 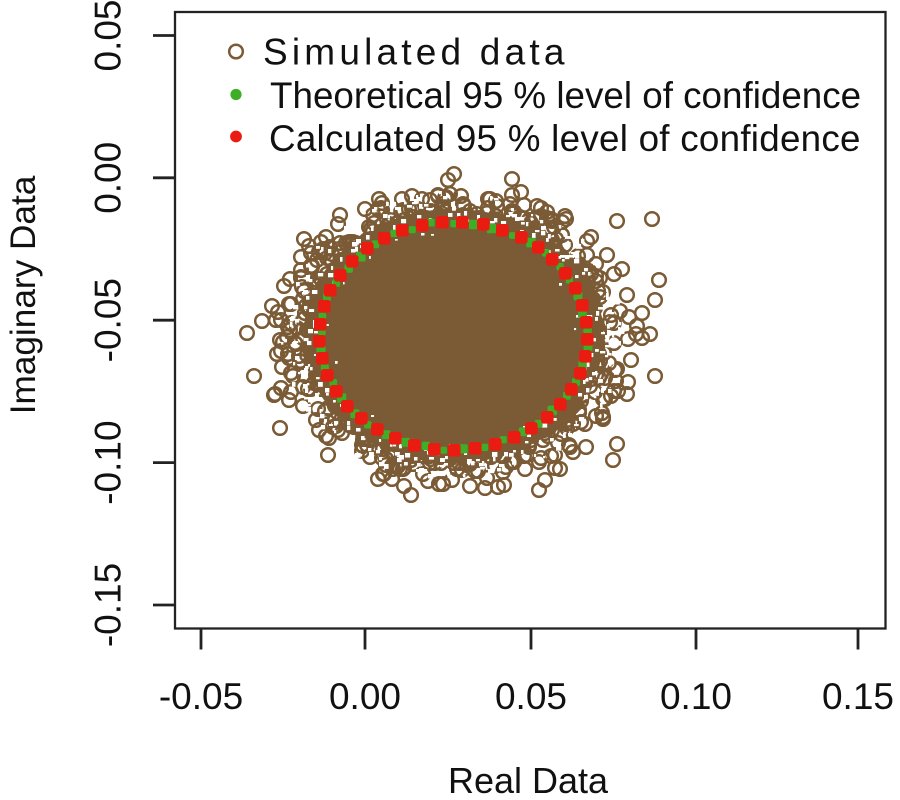 What do you see at coordinates (858, 696) in the screenshot?
I see `svg-text: 0.15` at bounding box center [858, 696].